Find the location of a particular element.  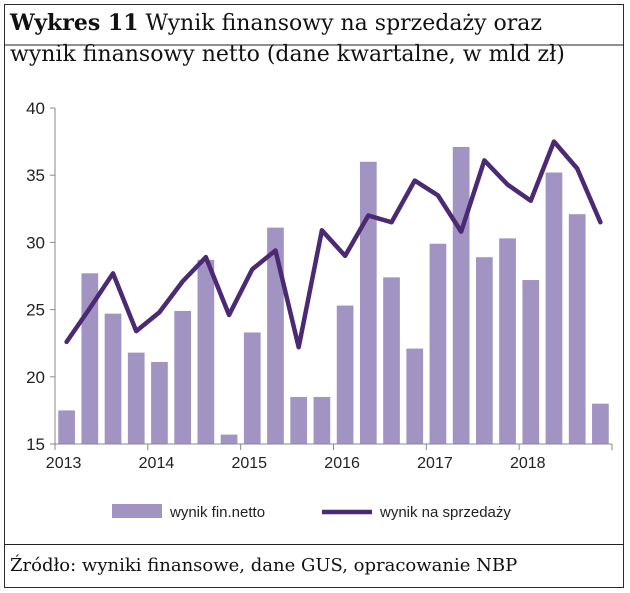

bar-2017Q2 is located at coordinates (461, 295).